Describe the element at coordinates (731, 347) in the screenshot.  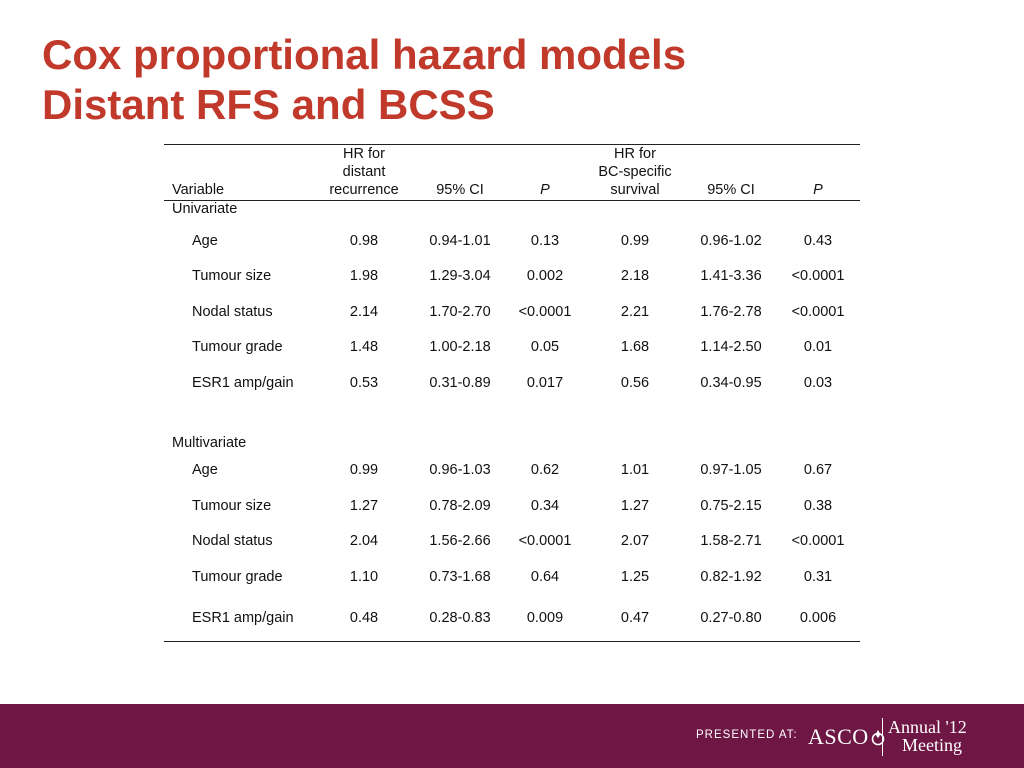
I see `cell-ci2: 1.14-2.50` at that location.